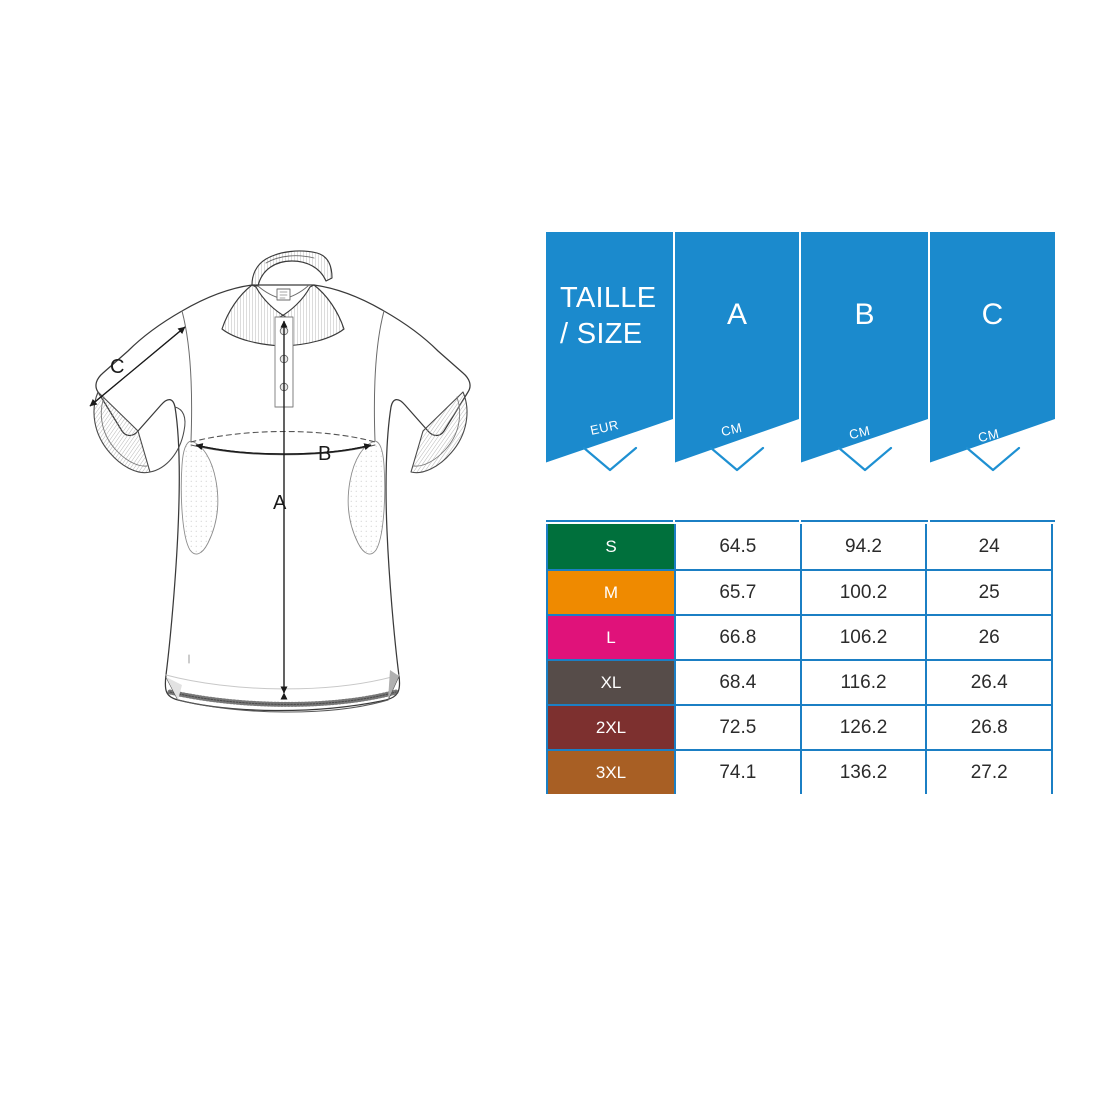  I want to click on size-badge: M, so click(611, 592).